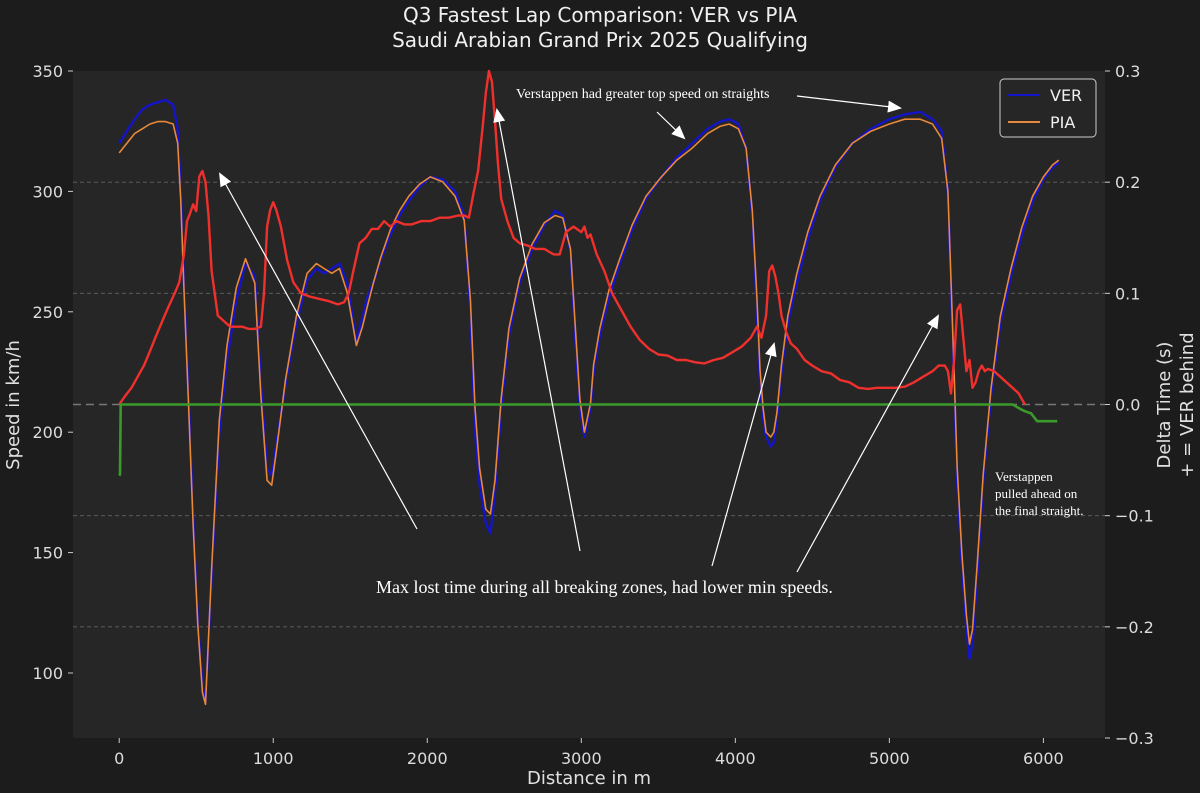 The width and height of the screenshot is (1200, 793). I want to click on legend-pia-label: PIA, so click(1062, 122).